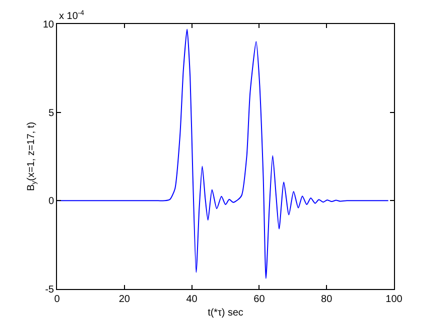 This screenshot has width=436, height=328. Describe the element at coordinates (327, 299) in the screenshot. I see `x-tick-label: 80` at that location.